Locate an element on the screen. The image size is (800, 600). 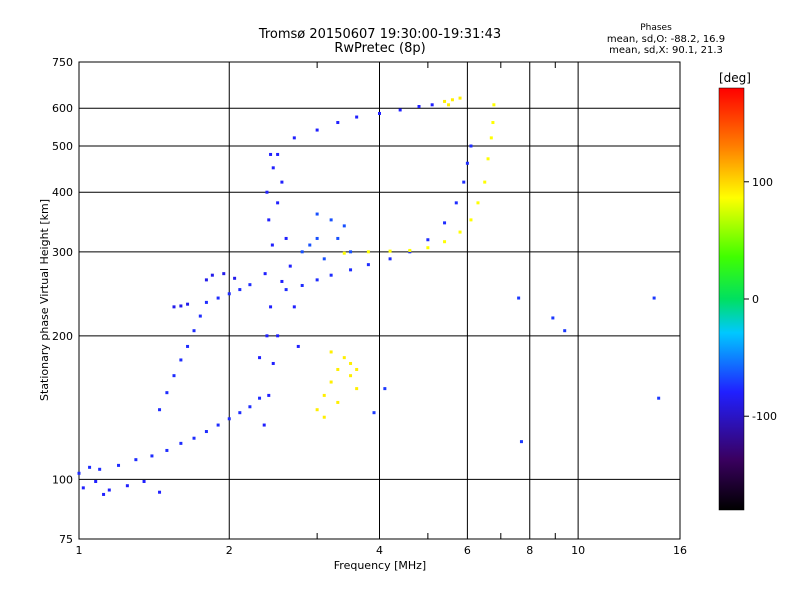
colorbar: [deg] 100 0 -100 is located at coordinates (747, 291).